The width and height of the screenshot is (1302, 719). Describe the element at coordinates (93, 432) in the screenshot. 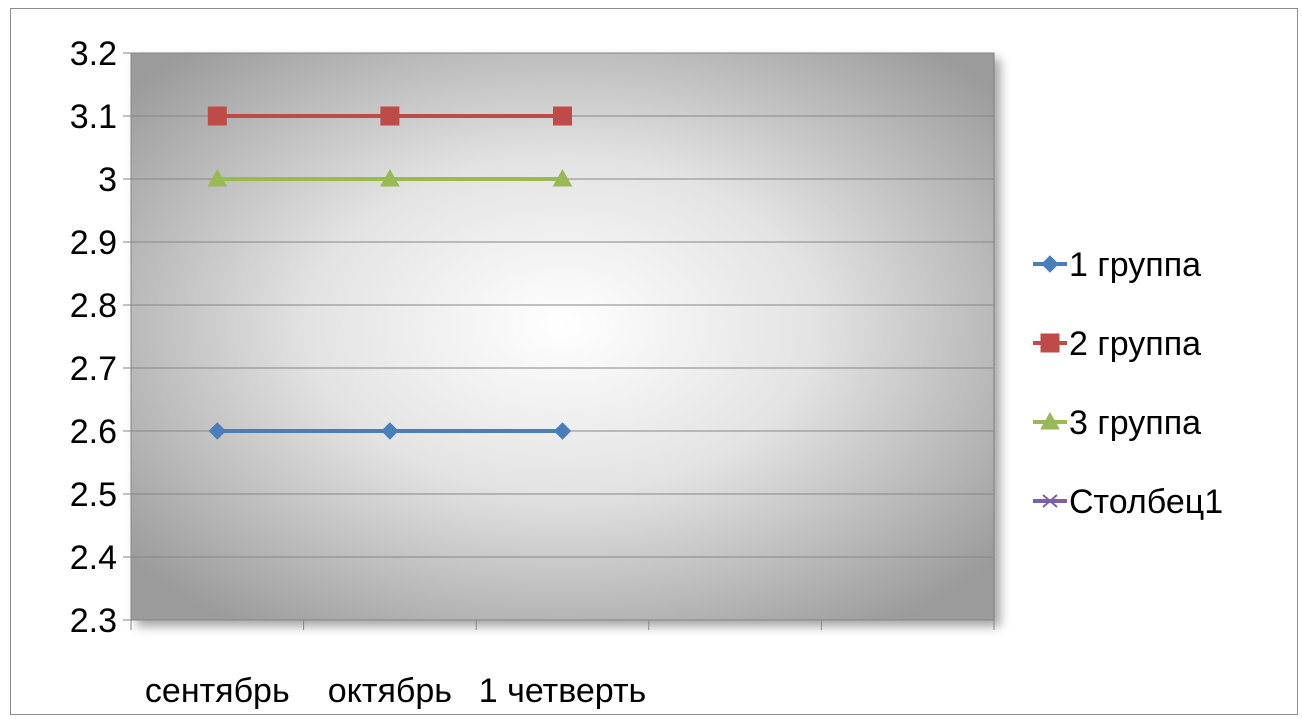

I see `y-tick-label: 2.6` at that location.